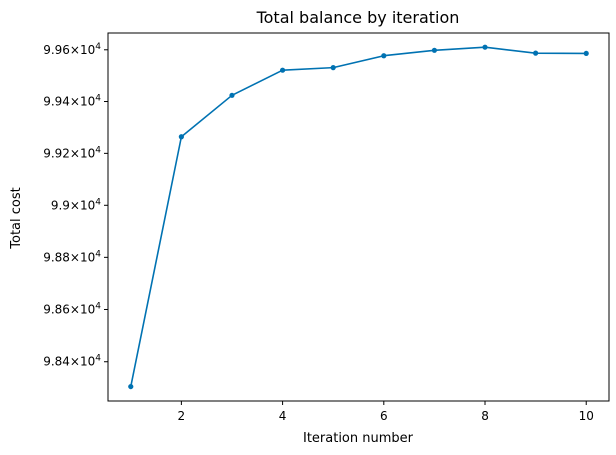  I want to click on x-axis-label: Iteration number, so click(358, 438).